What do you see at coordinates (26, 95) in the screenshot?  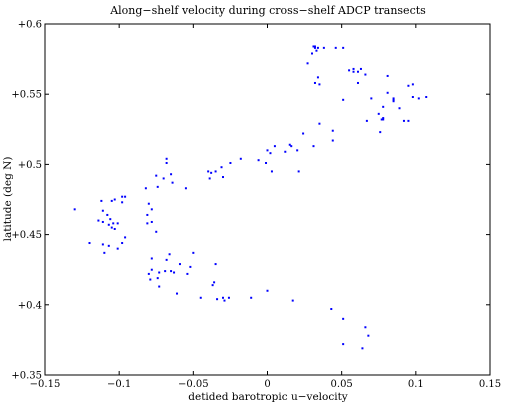 I see `y-tick-label: +0.55` at bounding box center [26, 95].